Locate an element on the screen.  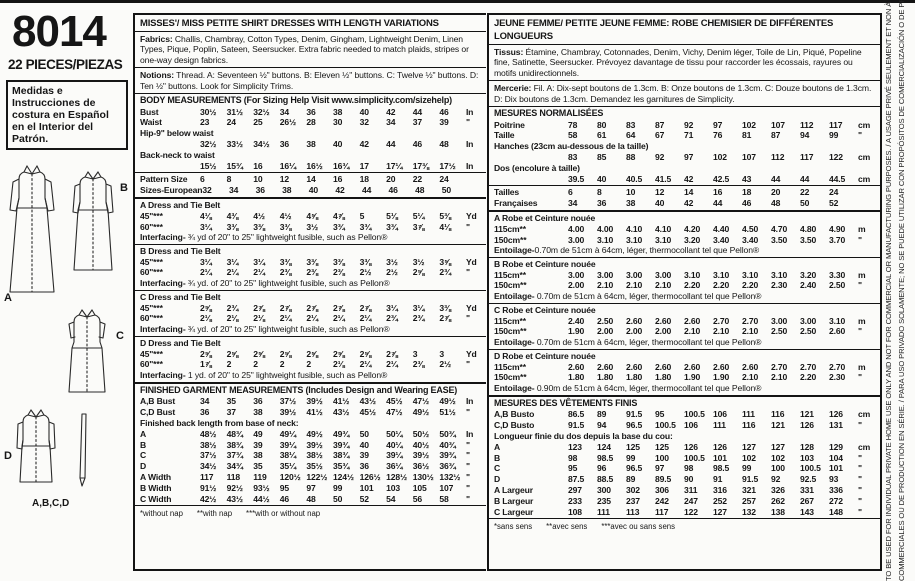
cell-value: 4.00 is located at coordinates (605, 228).